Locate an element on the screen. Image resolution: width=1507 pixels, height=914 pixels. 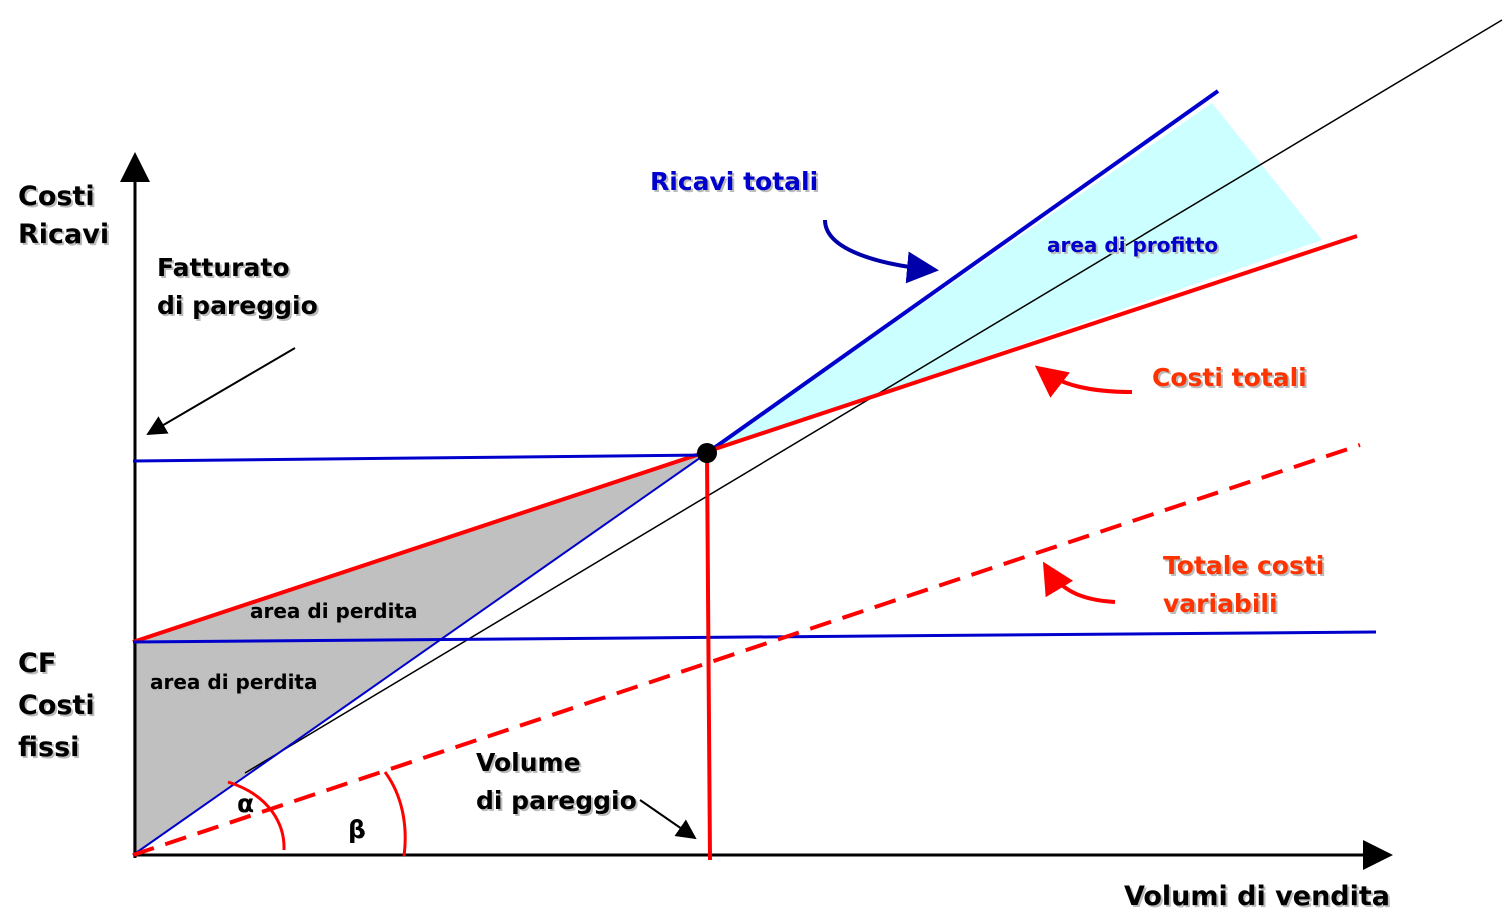
label: variabili is located at coordinates (1220, 603).